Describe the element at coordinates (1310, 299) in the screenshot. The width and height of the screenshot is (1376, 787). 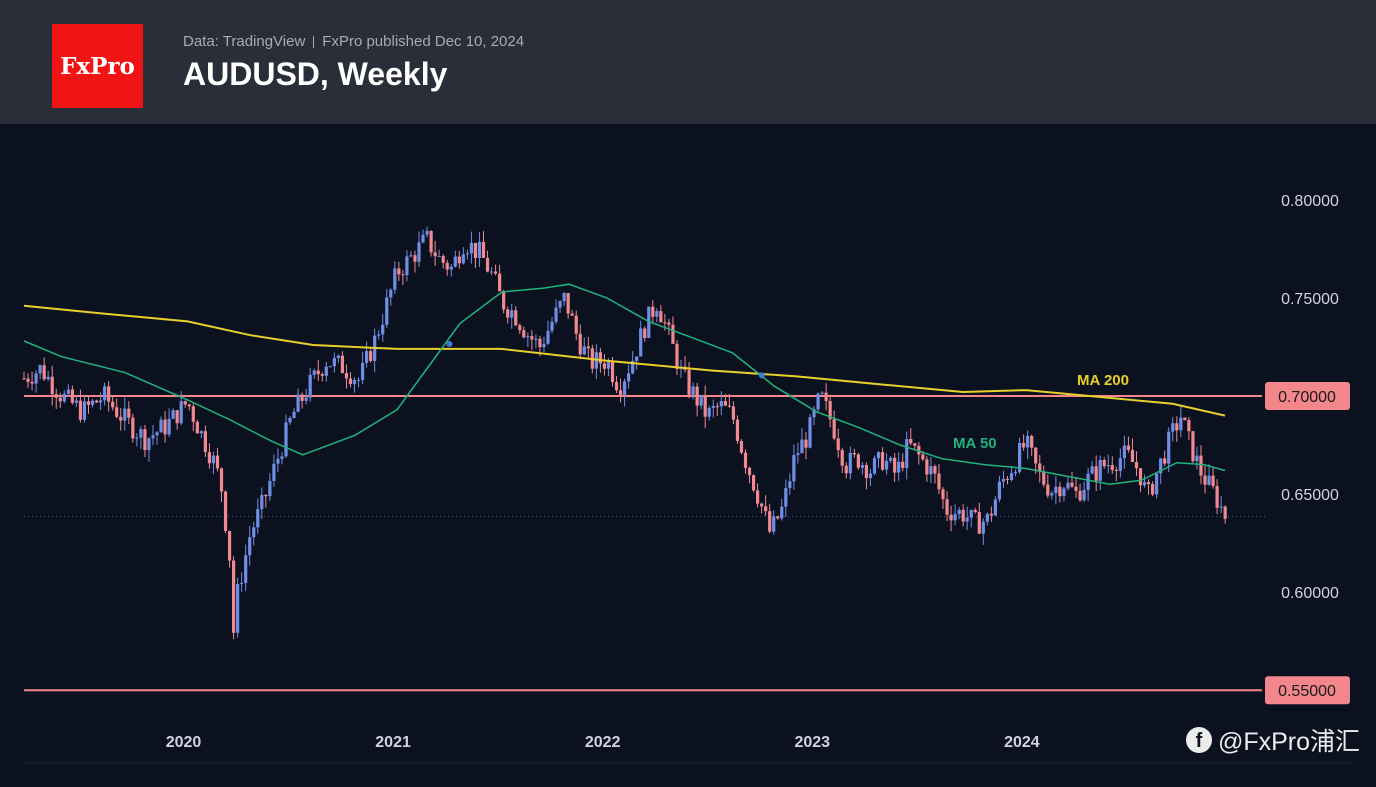
I see `y-tick-label-1: 0.75000` at that location.